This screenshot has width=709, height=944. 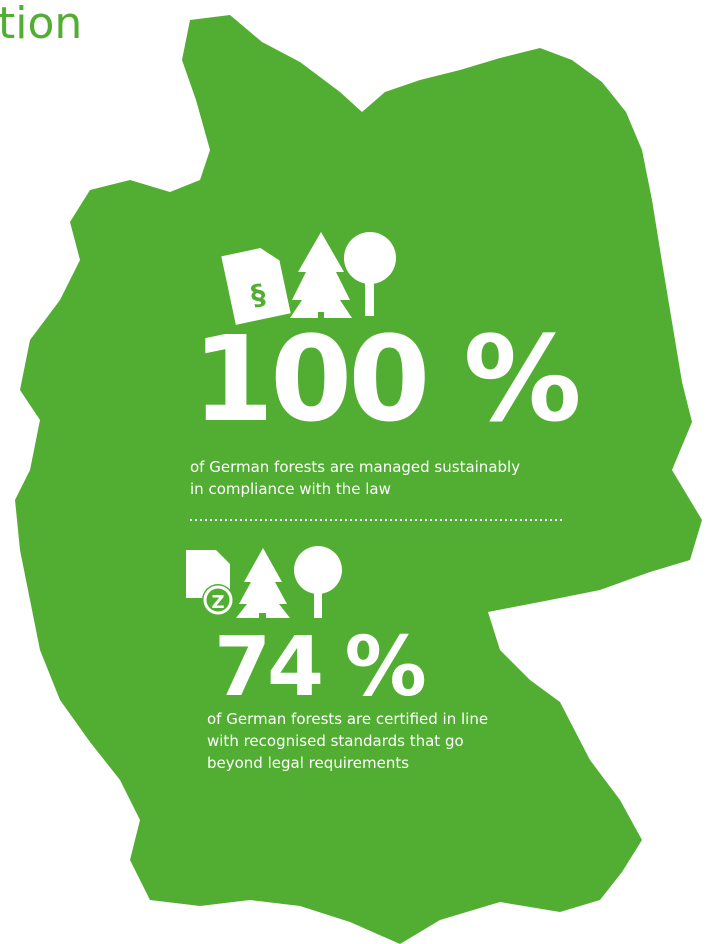 I want to click on certificate-symbol: Z, so click(x=217, y=602).